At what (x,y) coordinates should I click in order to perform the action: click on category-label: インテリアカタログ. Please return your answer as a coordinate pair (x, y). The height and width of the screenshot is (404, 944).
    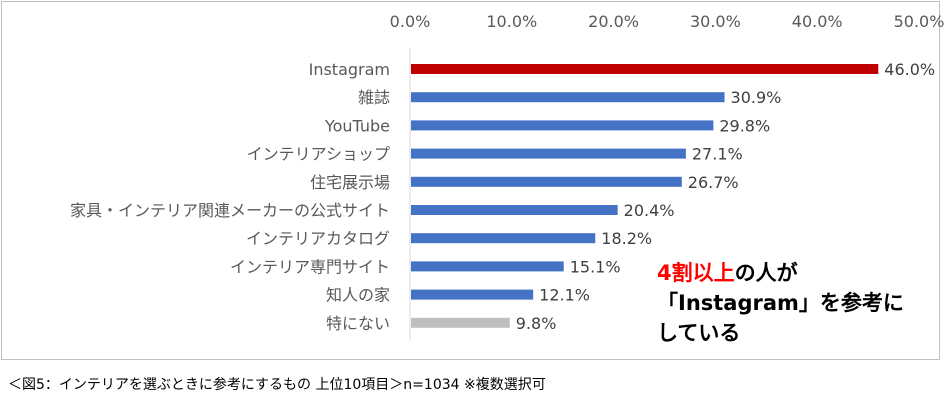
    Looking at the image, I should click on (318, 238).